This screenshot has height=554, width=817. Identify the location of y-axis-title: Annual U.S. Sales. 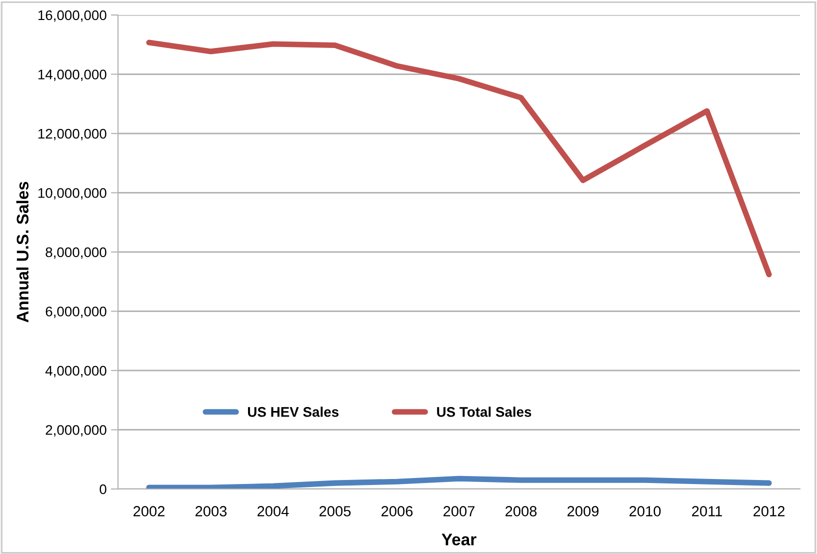
(22, 252).